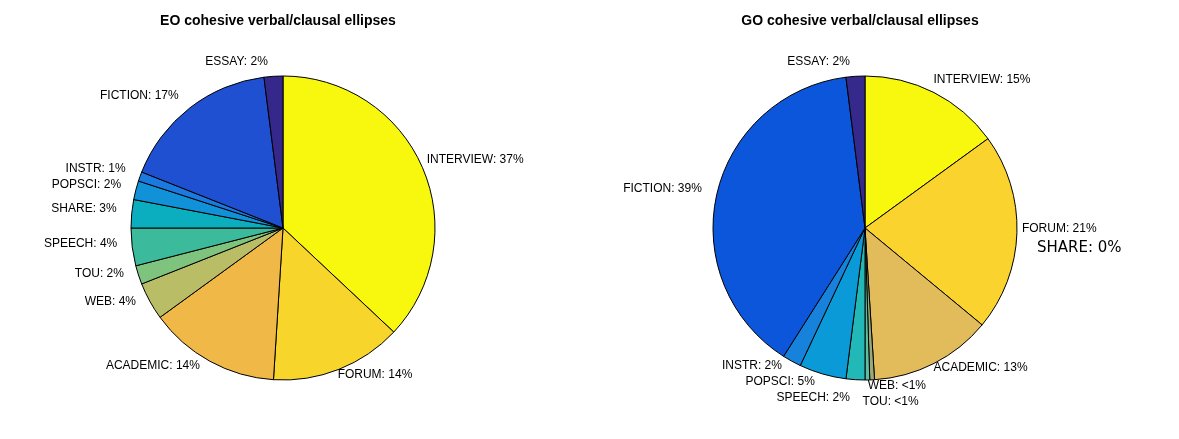 Image resolution: width=1179 pixels, height=439 pixels. Describe the element at coordinates (663, 187) in the screenshot. I see `slice-label: FICTION: 39%` at that location.